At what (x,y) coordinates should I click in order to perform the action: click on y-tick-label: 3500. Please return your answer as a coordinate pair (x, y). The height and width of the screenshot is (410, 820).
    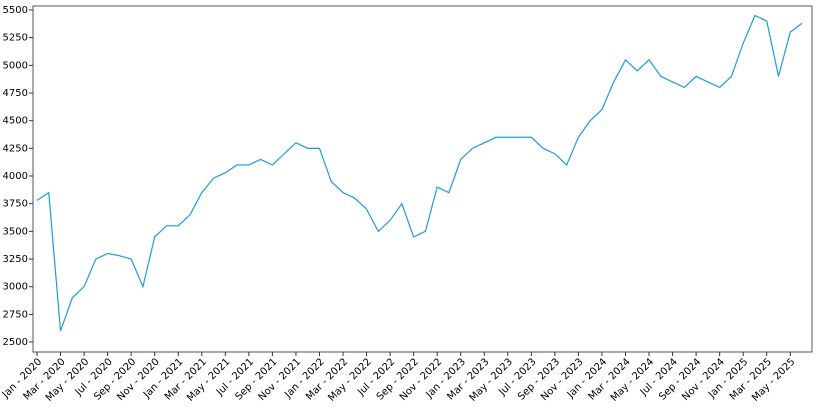
    Looking at the image, I should click on (15, 231).